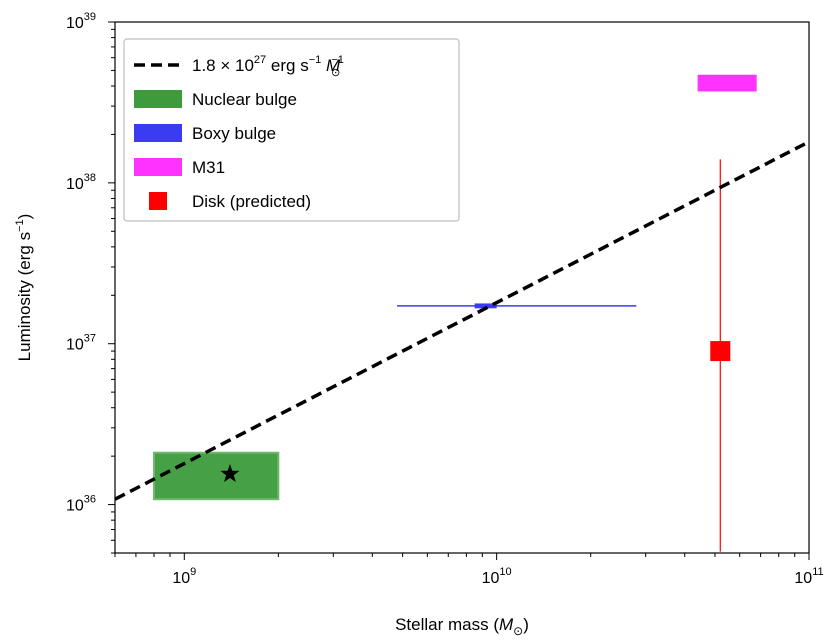 The width and height of the screenshot is (839, 643). What do you see at coordinates (506, 624) in the screenshot?
I see `x-axis-label-symbol: M` at bounding box center [506, 624].